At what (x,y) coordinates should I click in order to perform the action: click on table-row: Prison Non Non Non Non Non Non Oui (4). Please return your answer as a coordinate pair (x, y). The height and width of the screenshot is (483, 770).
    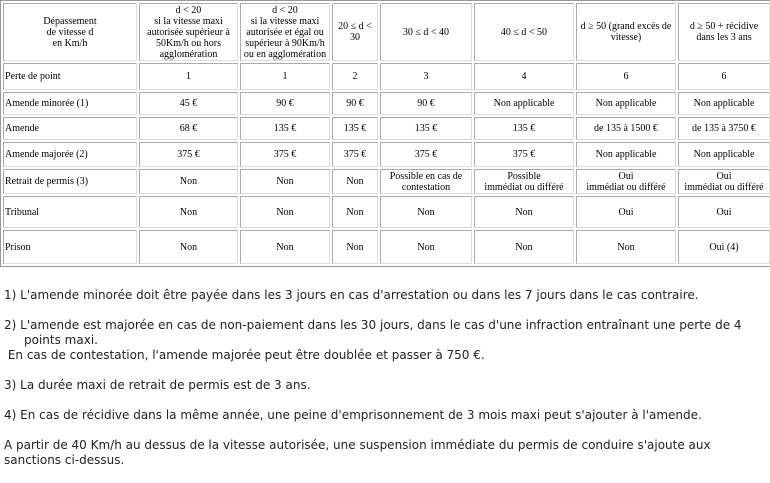
    Looking at the image, I should click on (386, 247).